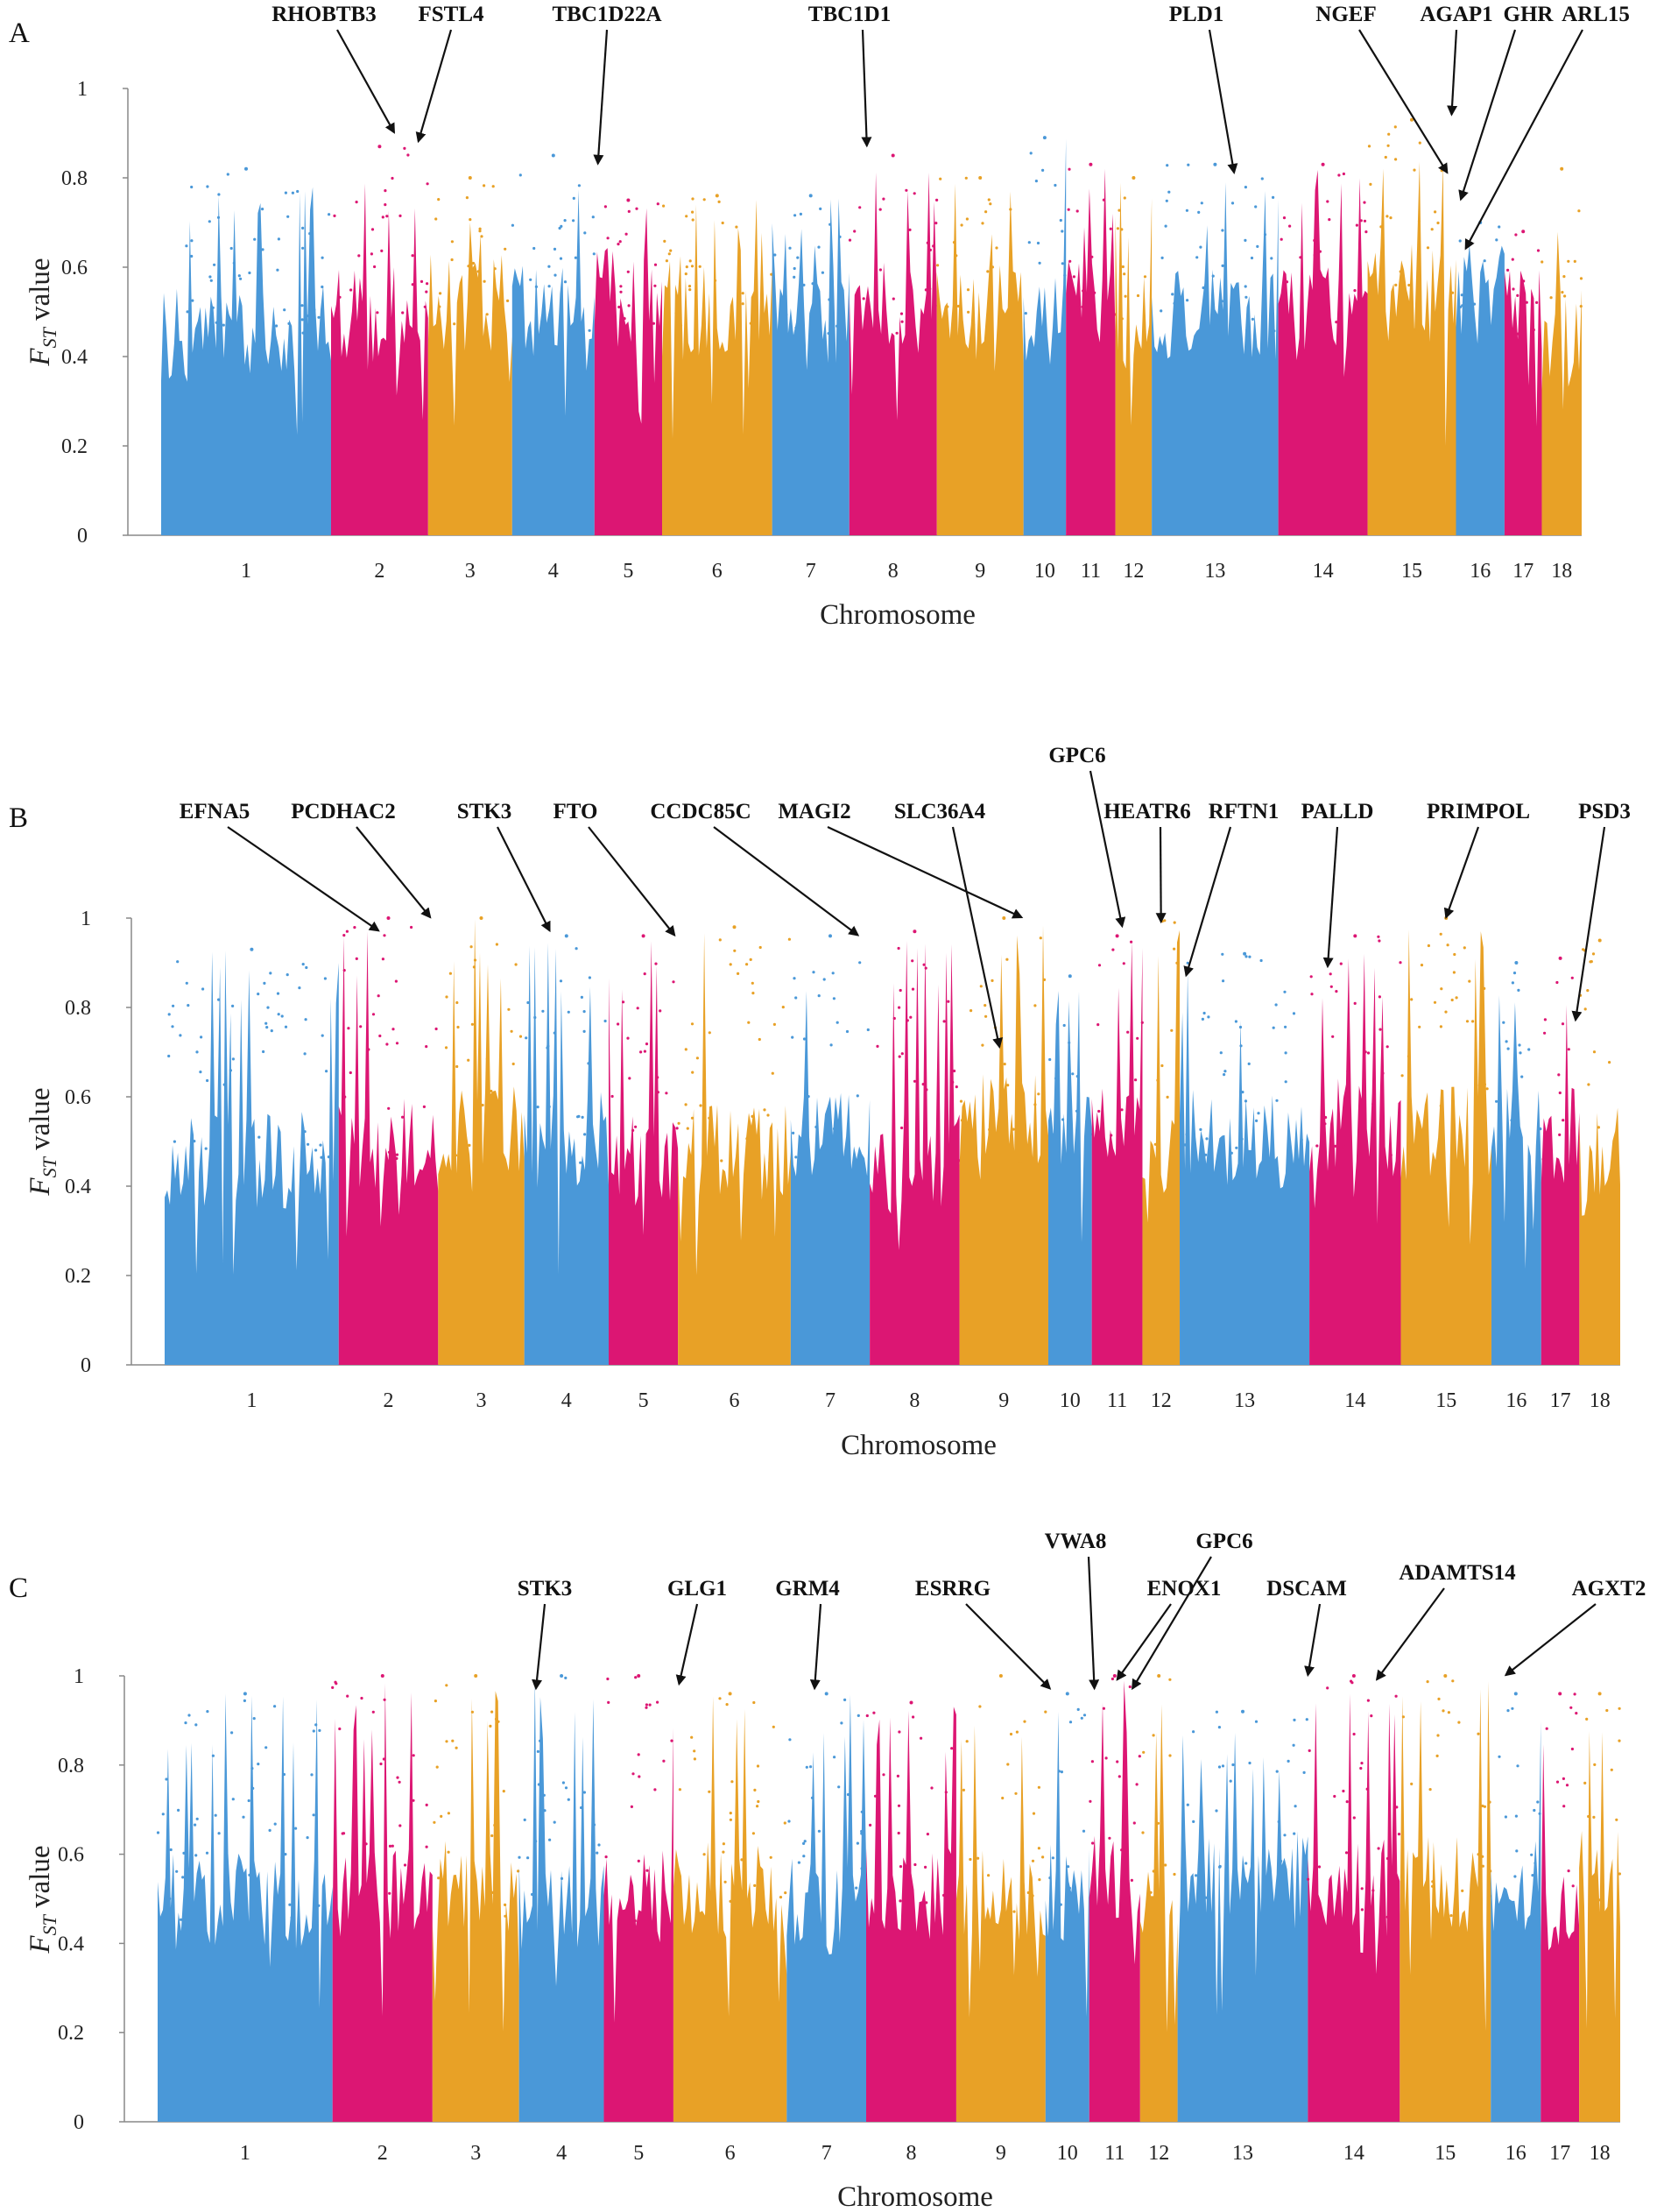  Describe the element at coordinates (700, 811) in the screenshot. I see `gene-label: CCDC85C` at that location.